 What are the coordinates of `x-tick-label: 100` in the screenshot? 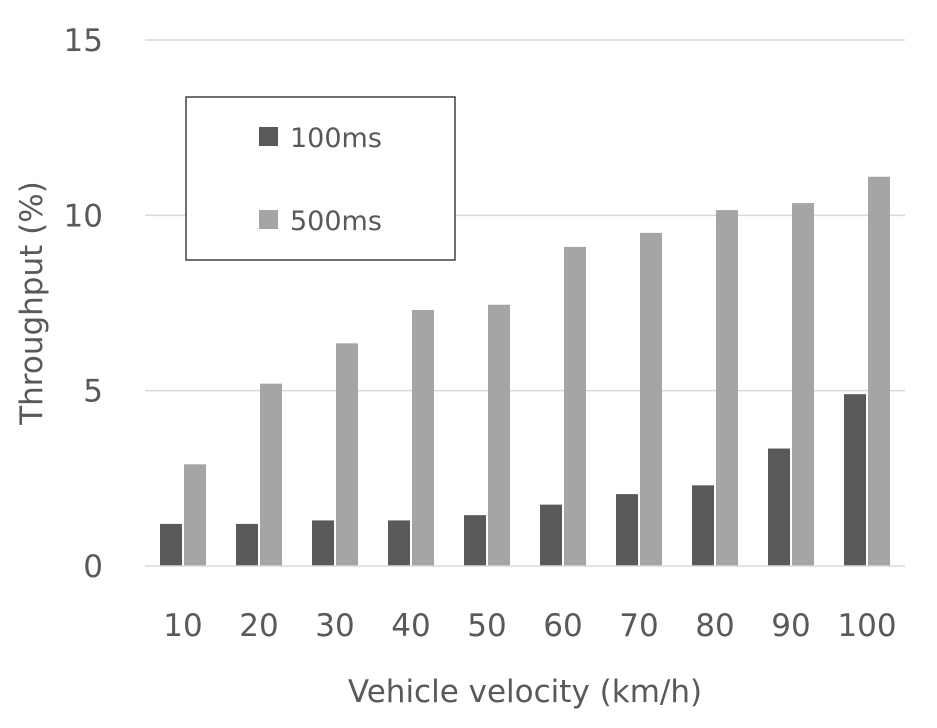 It's located at (866, 626).